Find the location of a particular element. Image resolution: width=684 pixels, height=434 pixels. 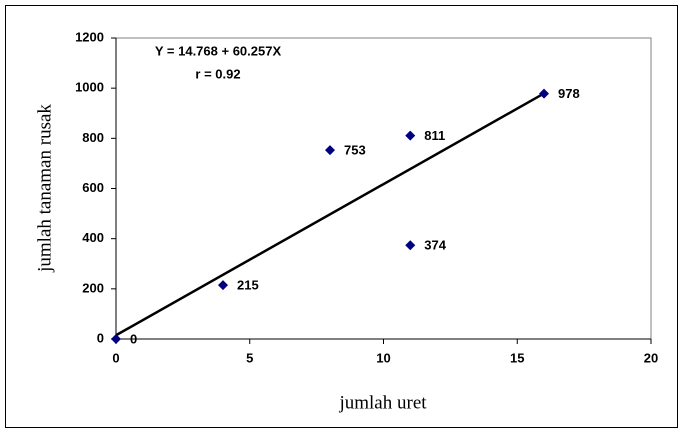

y-tick-label: 0 is located at coordinates (100, 337).